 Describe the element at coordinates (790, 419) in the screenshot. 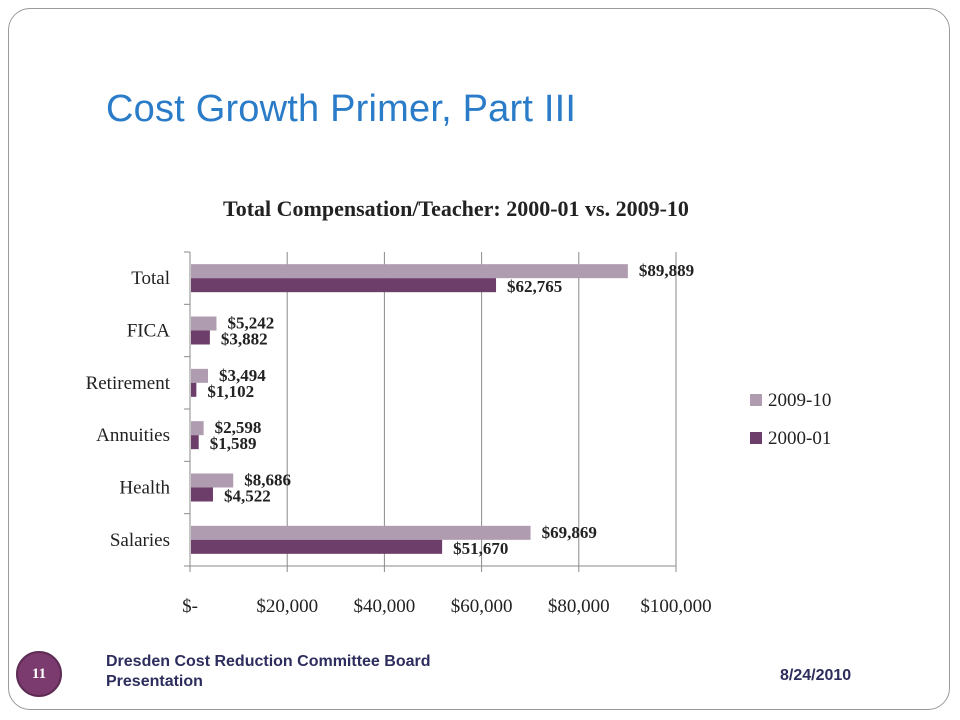

I see `legend: 2009-10 2000-01` at that location.